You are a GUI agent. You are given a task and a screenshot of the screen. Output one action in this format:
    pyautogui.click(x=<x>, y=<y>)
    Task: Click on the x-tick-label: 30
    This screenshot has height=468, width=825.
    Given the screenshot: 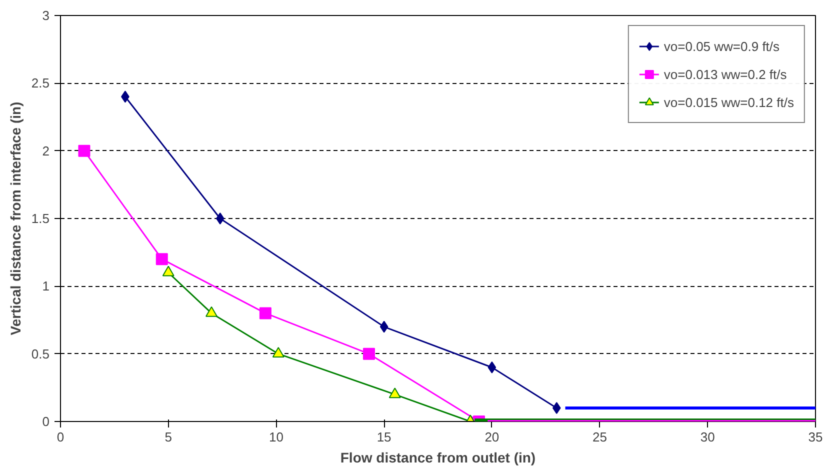 What is the action you would take?
    pyautogui.click(x=707, y=437)
    